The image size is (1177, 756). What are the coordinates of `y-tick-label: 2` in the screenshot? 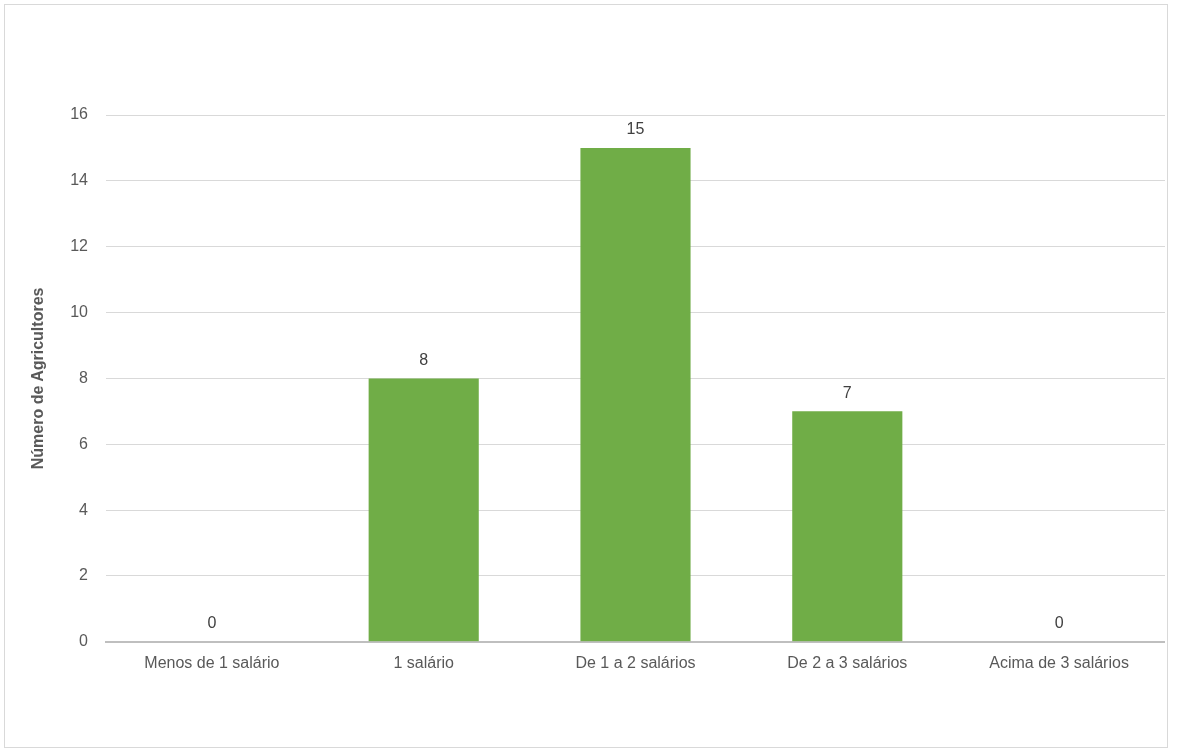 It's located at (84, 575).